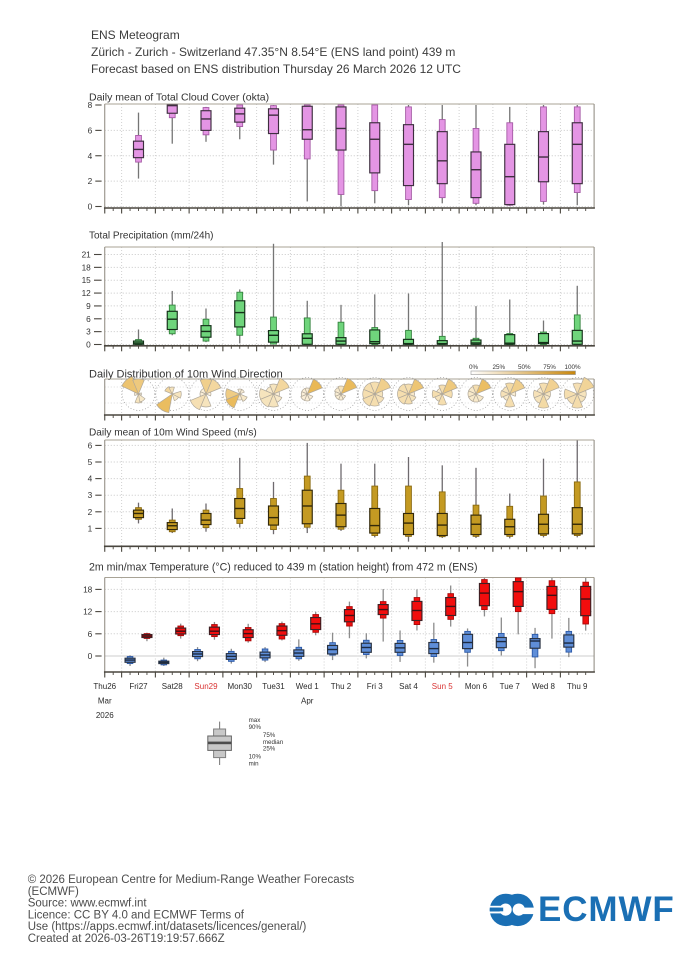 This screenshot has width=700, height=971. What do you see at coordinates (105, 701) in the screenshot?
I see `svg-text: Mar` at bounding box center [105, 701].